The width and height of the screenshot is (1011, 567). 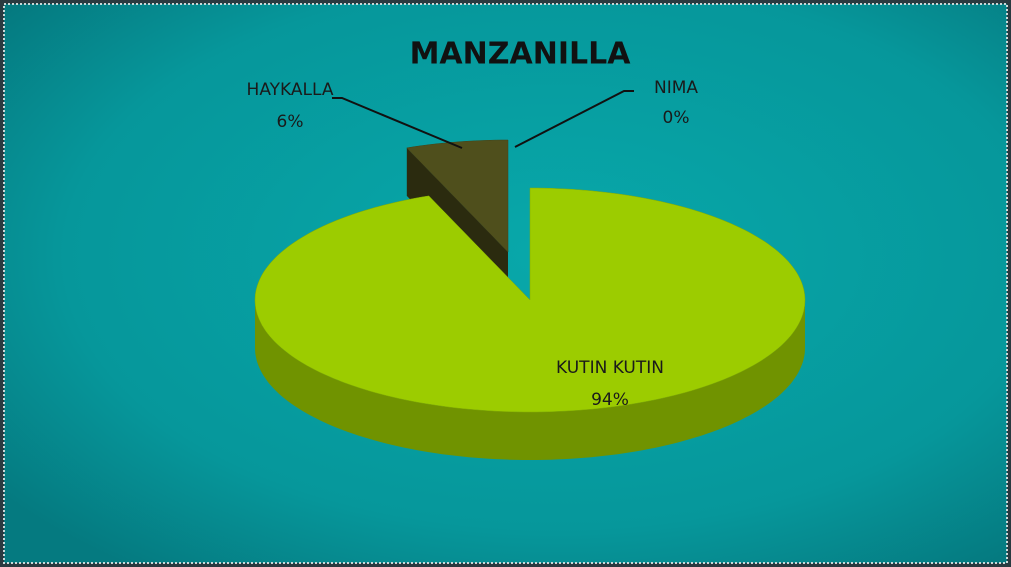 What do you see at coordinates (610, 368) in the screenshot?
I see `data-label-name: KUTIN KUTIN` at bounding box center [610, 368].